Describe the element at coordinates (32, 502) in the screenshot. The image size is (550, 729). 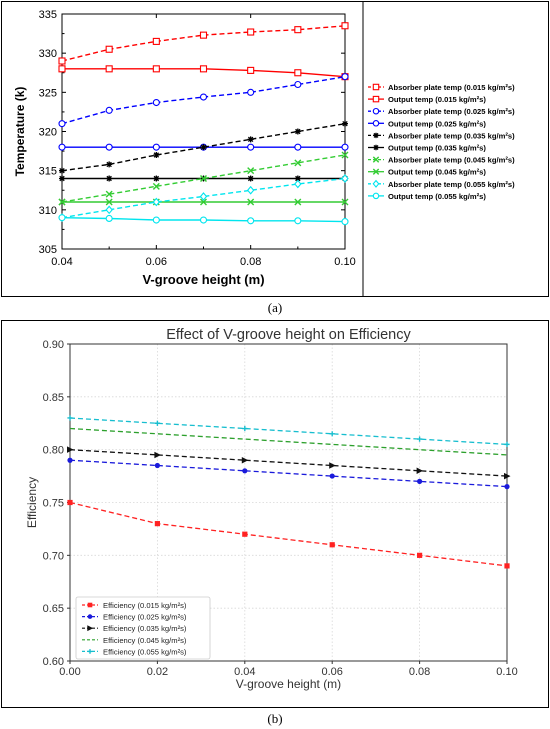
I see `y-axis-label-b: Efficiency` at that location.